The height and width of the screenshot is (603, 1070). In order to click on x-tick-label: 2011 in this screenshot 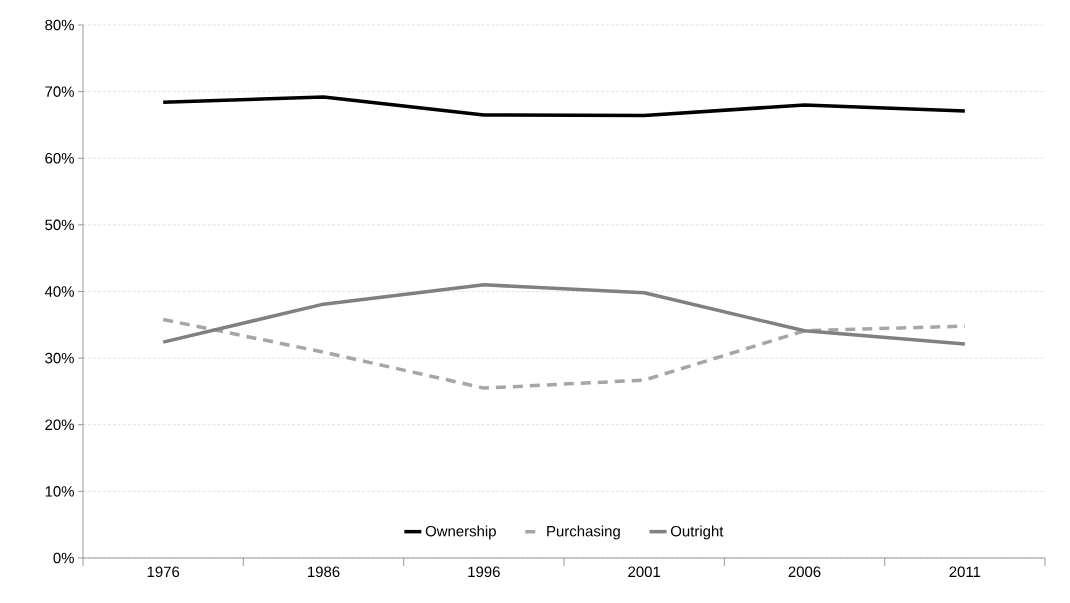, I will do `click(965, 572)`.